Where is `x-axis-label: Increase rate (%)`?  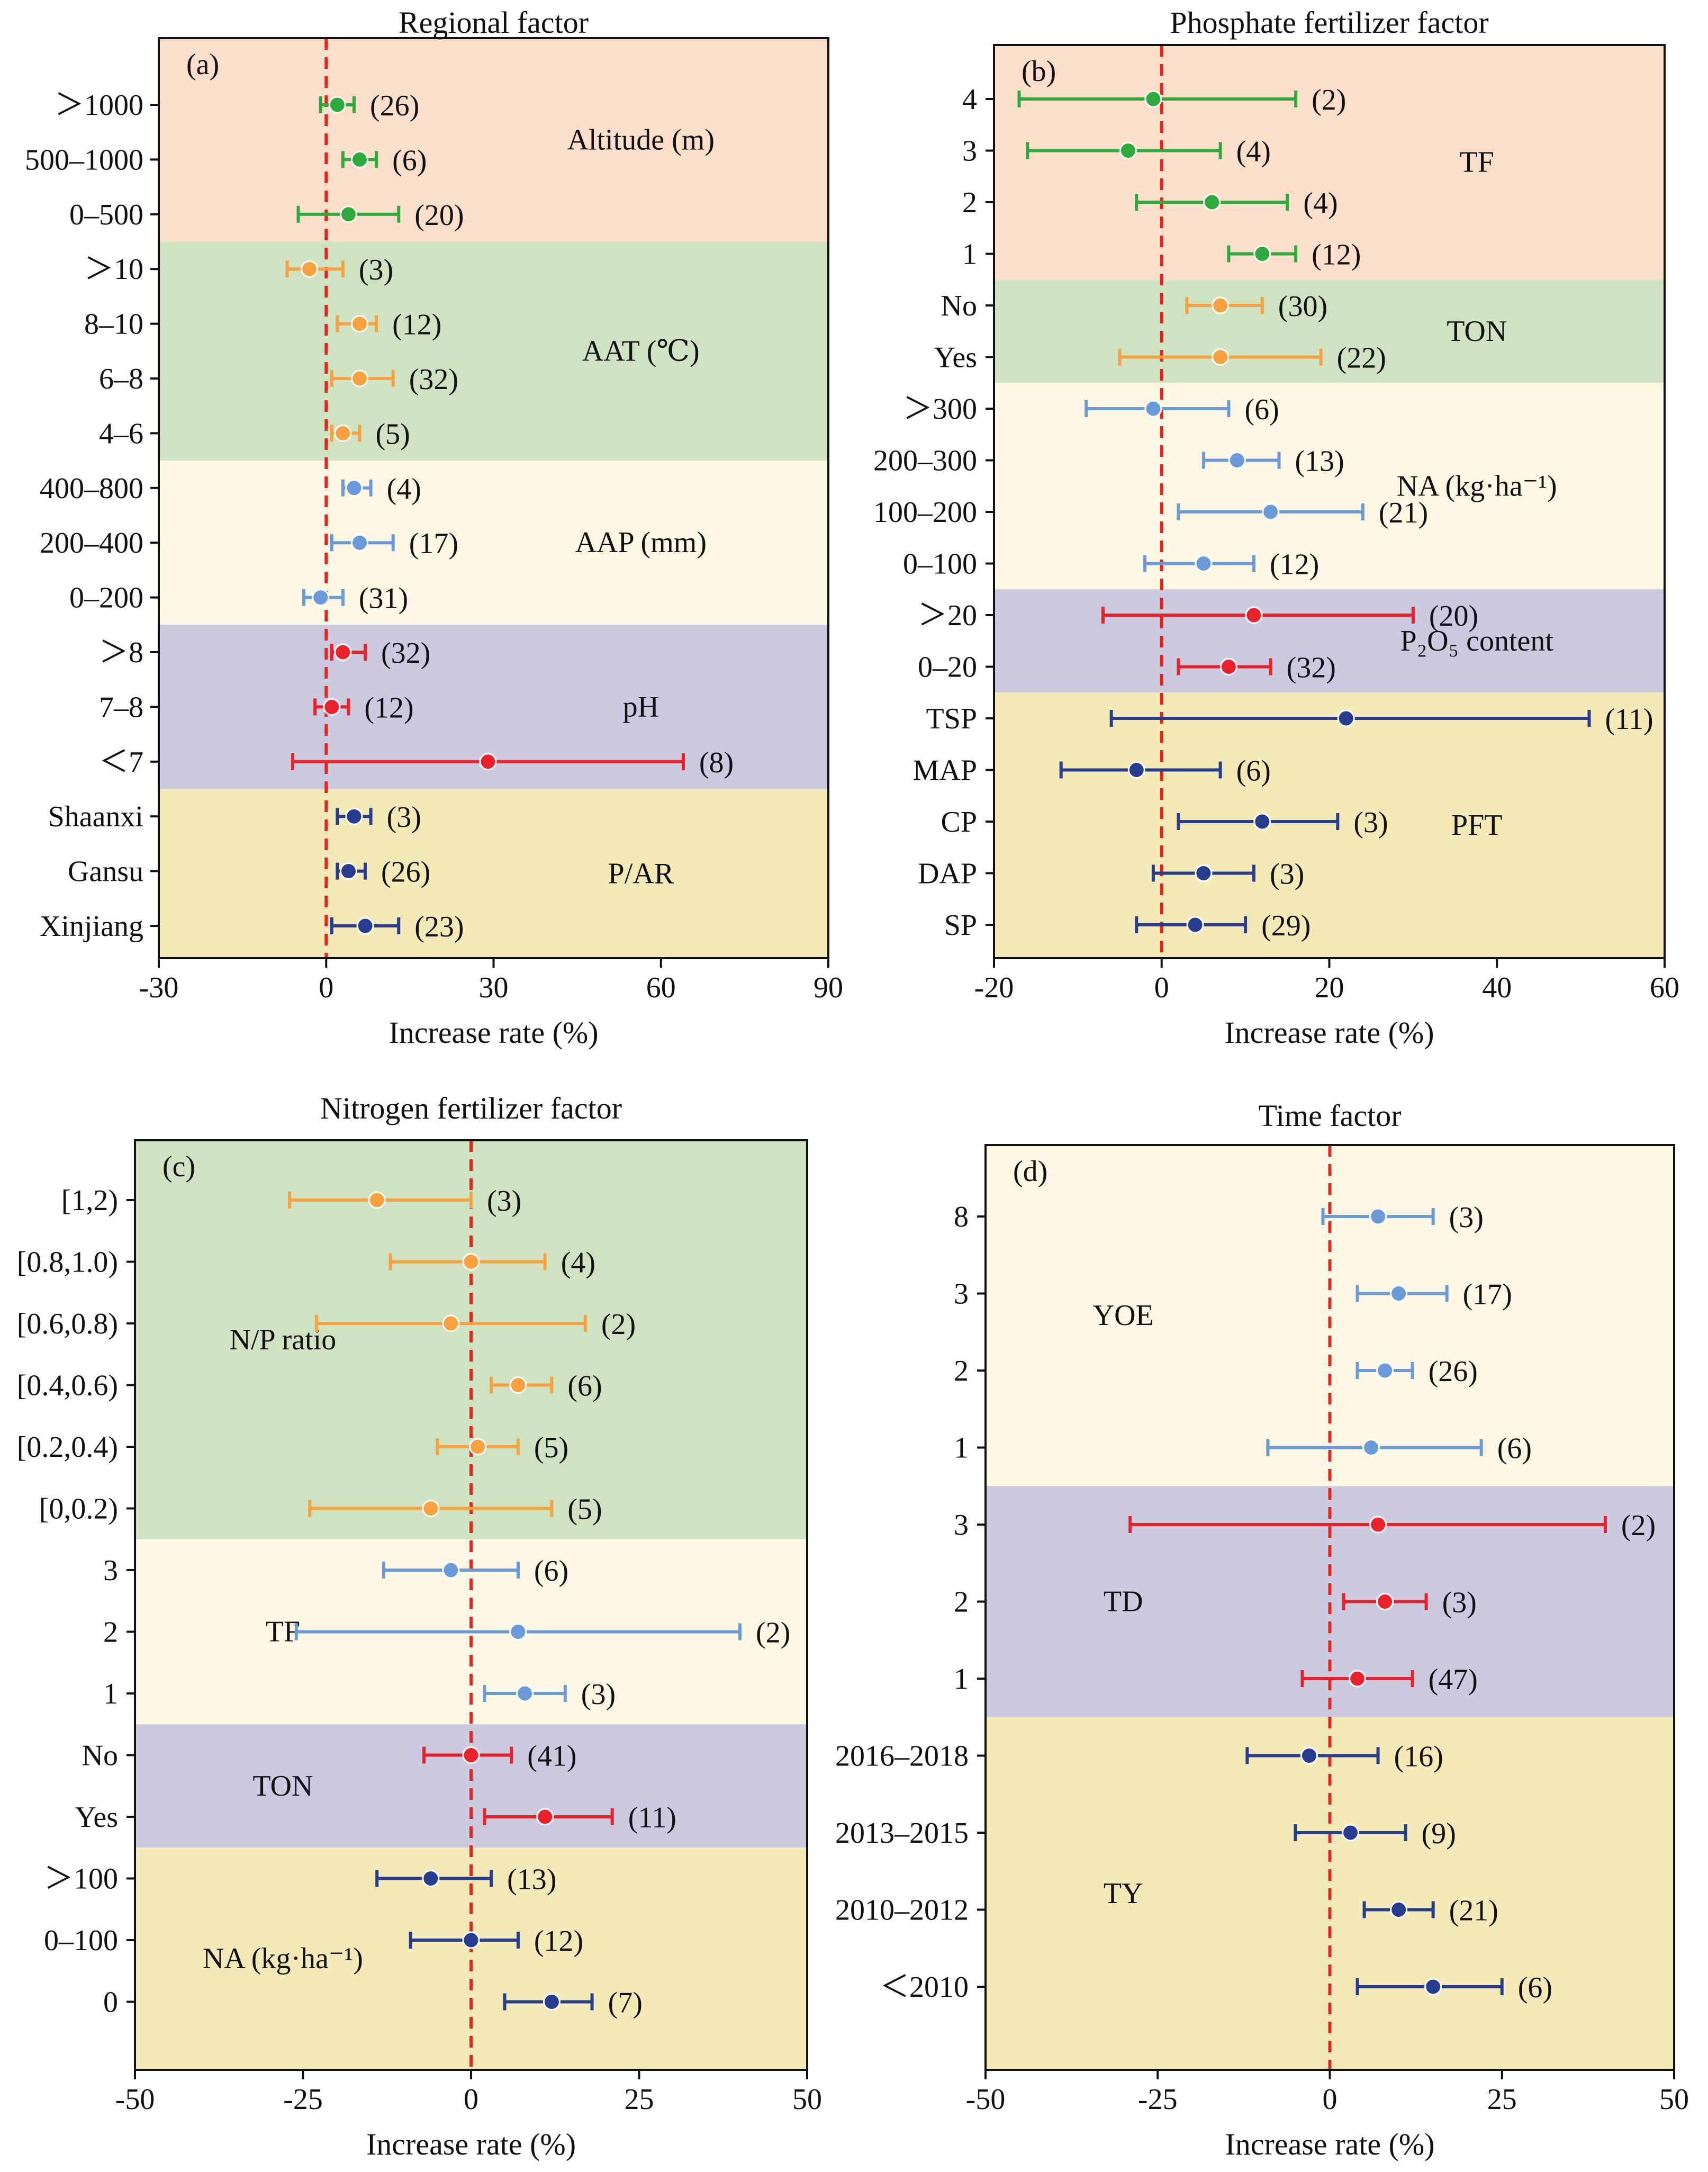
x-axis-label: Increase rate (%) is located at coordinates (493, 1032).